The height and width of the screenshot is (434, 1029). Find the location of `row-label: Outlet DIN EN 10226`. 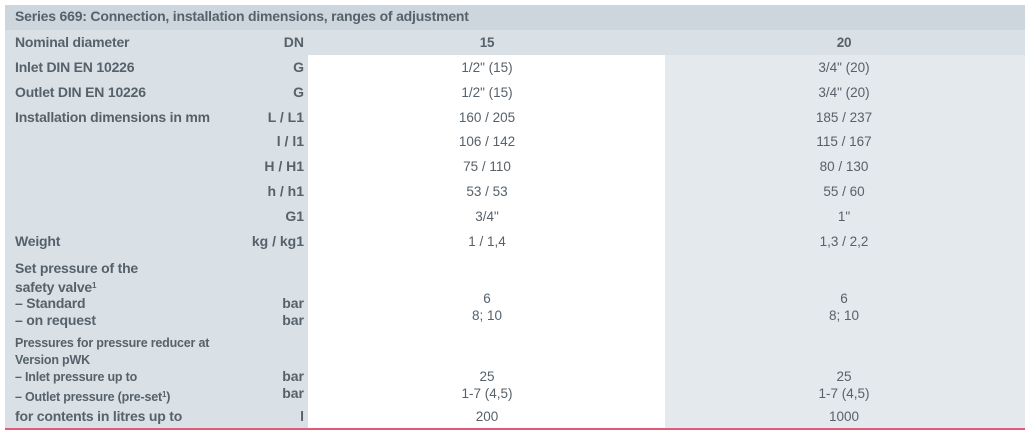

row-label: Outlet DIN EN 10226 is located at coordinates (80, 91).